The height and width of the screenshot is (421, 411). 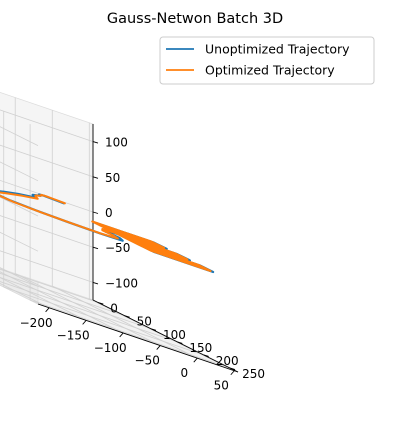 What do you see at coordinates (109, 213) in the screenshot?
I see `z-tick-label: 0` at bounding box center [109, 213].